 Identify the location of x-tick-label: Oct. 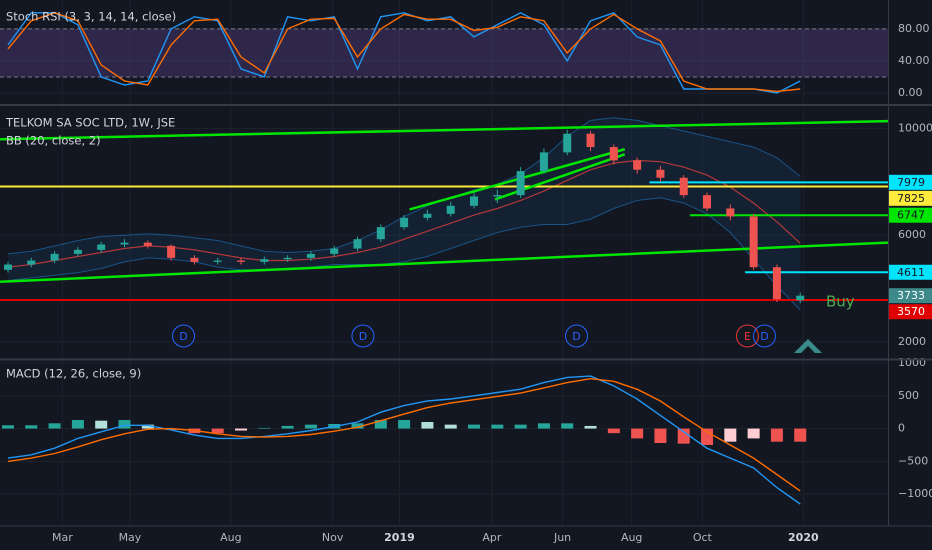
(703, 537).